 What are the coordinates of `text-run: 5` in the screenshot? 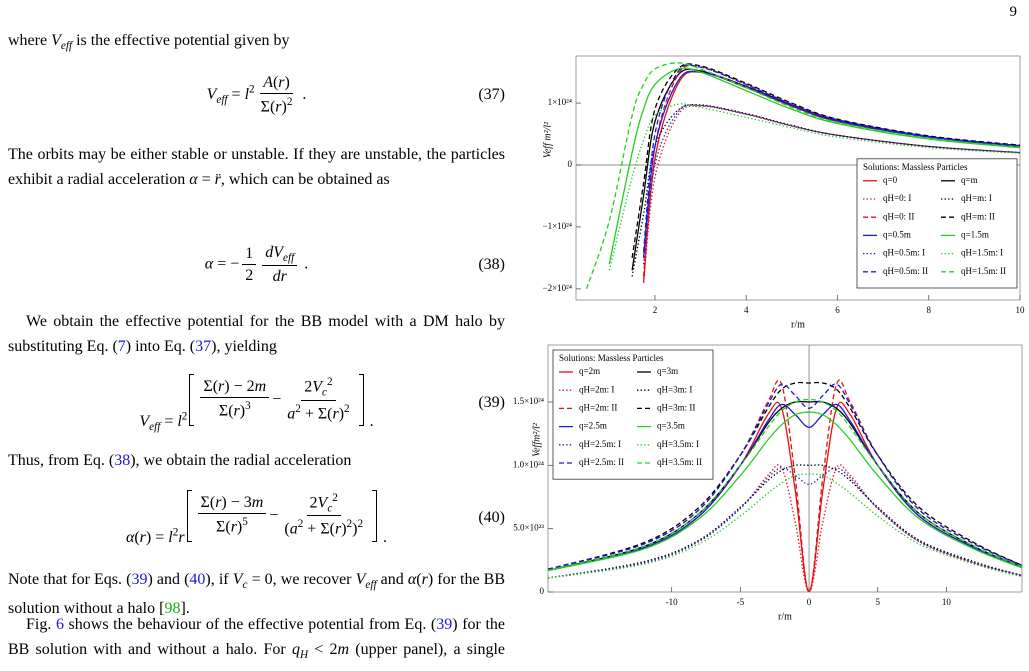 It's located at (245, 522).